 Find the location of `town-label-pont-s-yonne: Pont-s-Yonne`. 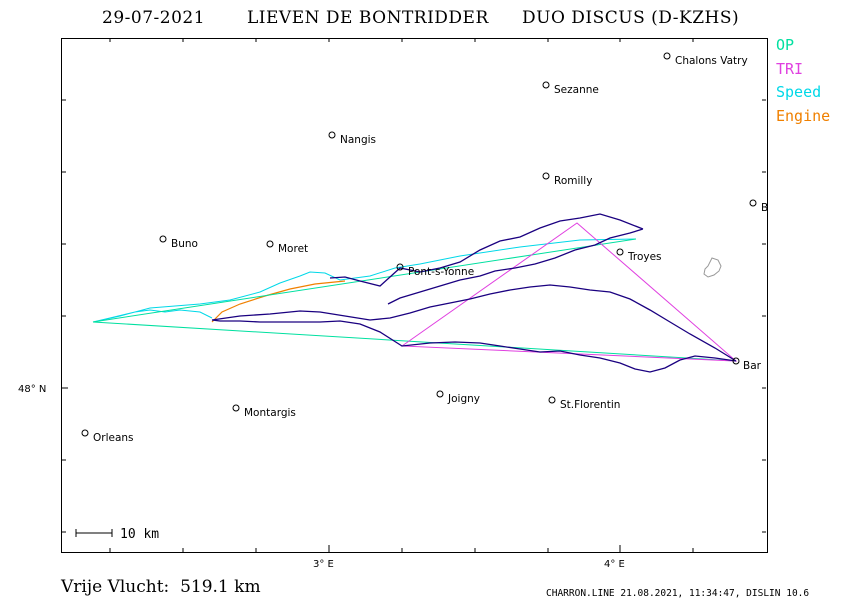

town-label-pont-s-yonne: Pont-s-Yonne is located at coordinates (441, 272).